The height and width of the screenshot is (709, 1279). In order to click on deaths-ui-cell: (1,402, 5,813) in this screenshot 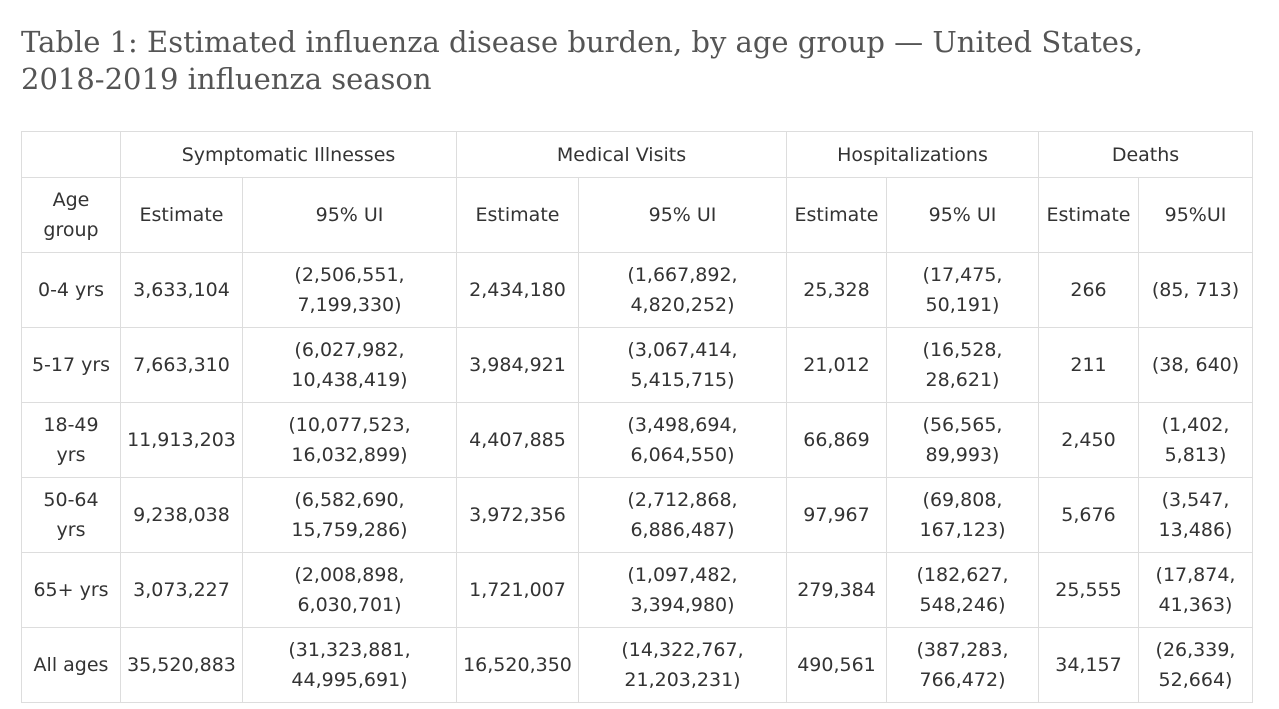, I will do `click(1195, 440)`.